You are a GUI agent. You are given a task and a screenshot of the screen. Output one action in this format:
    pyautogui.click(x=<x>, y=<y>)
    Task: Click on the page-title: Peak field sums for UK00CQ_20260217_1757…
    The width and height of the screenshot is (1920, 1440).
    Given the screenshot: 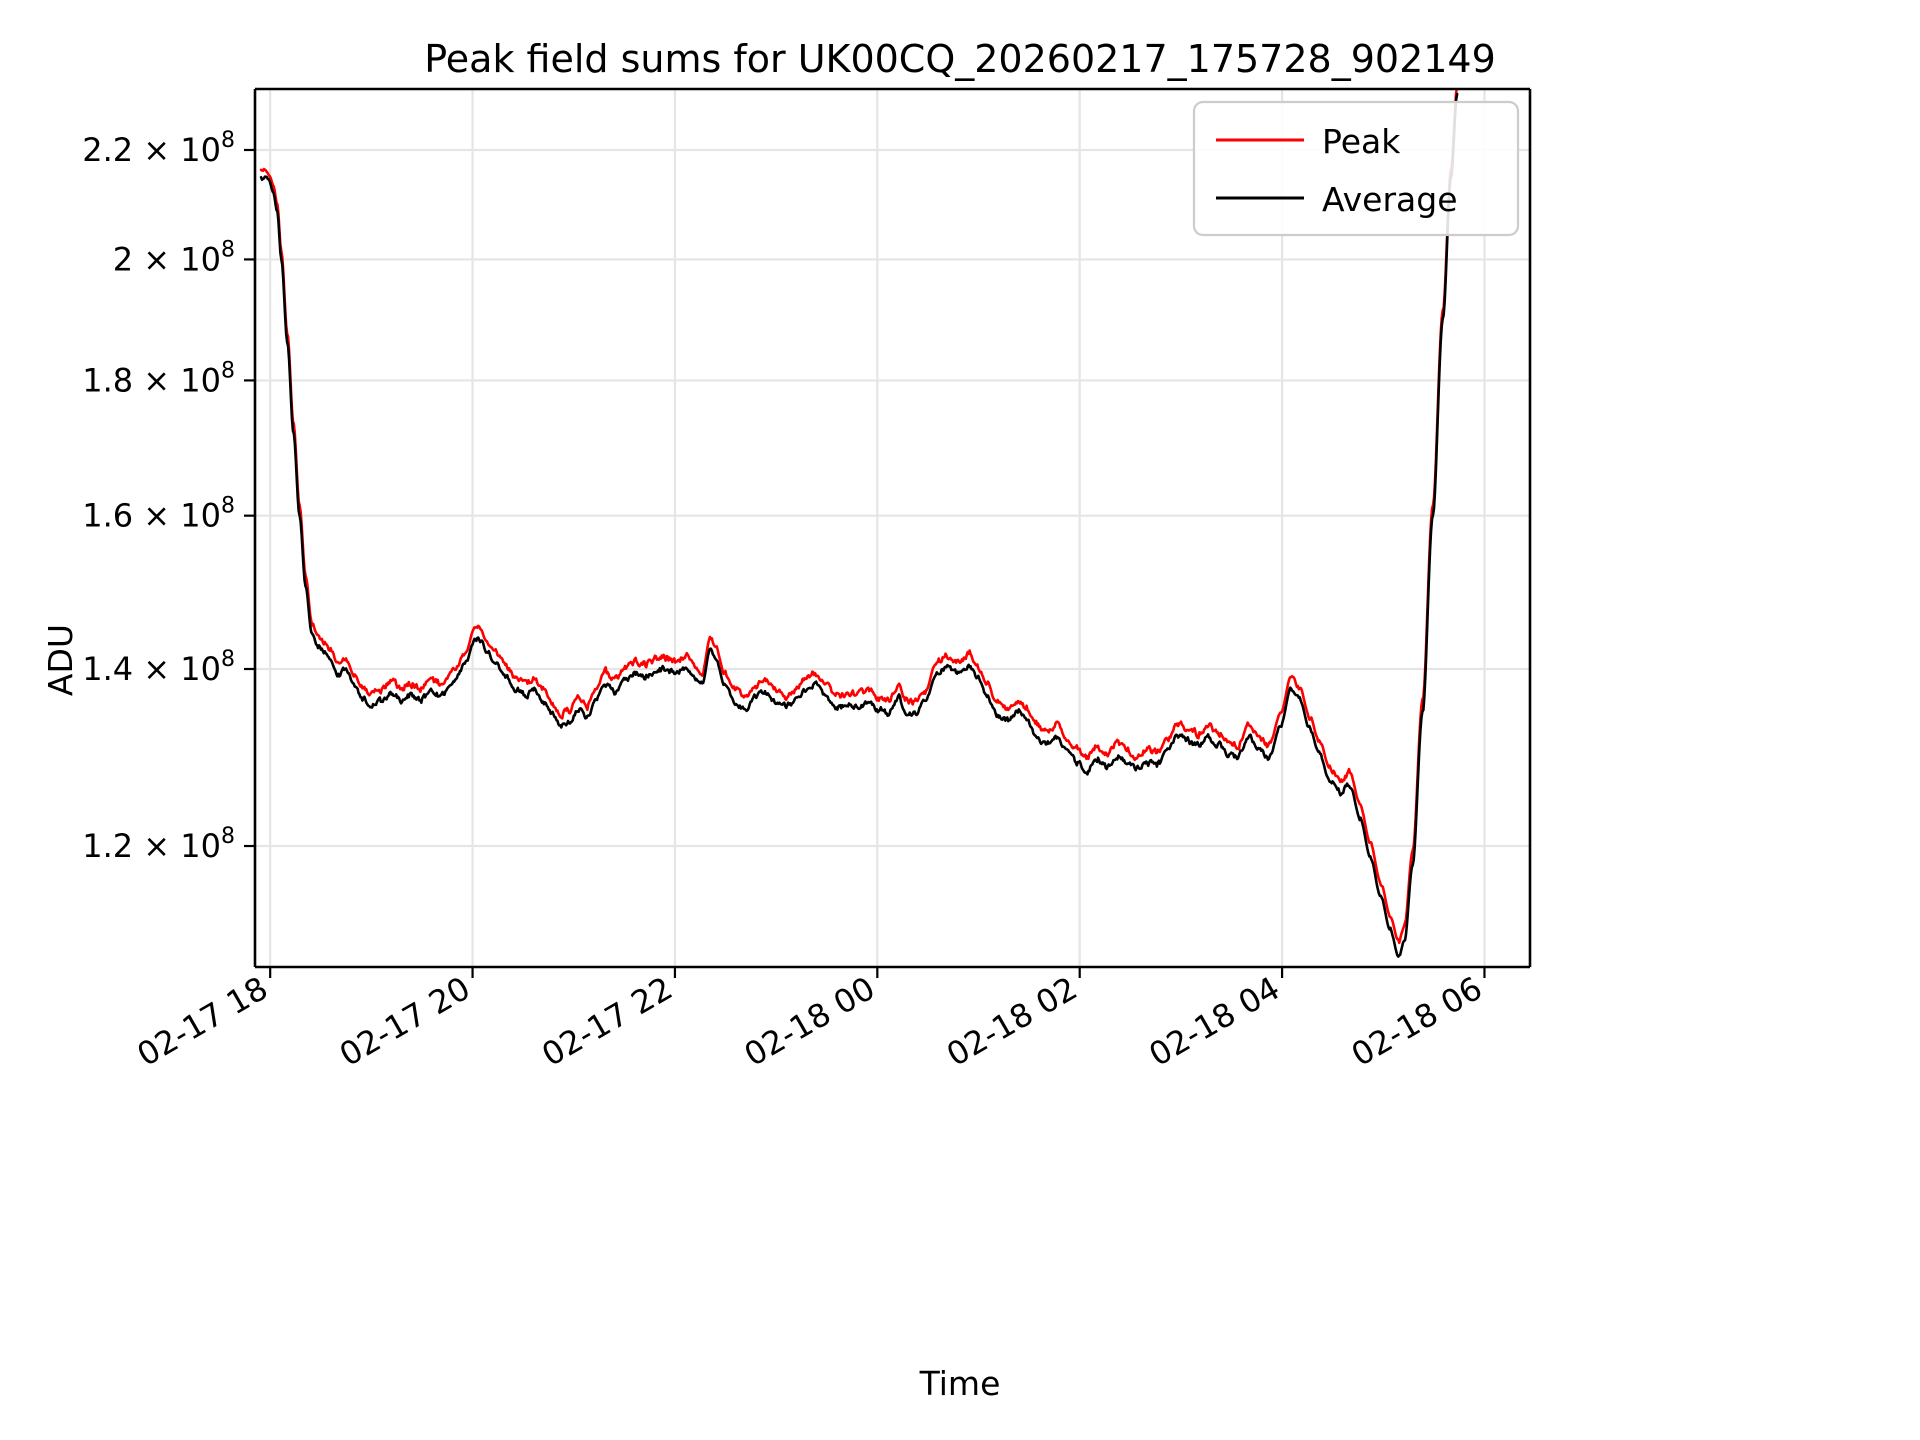 What is the action you would take?
    pyautogui.click(x=960, y=59)
    